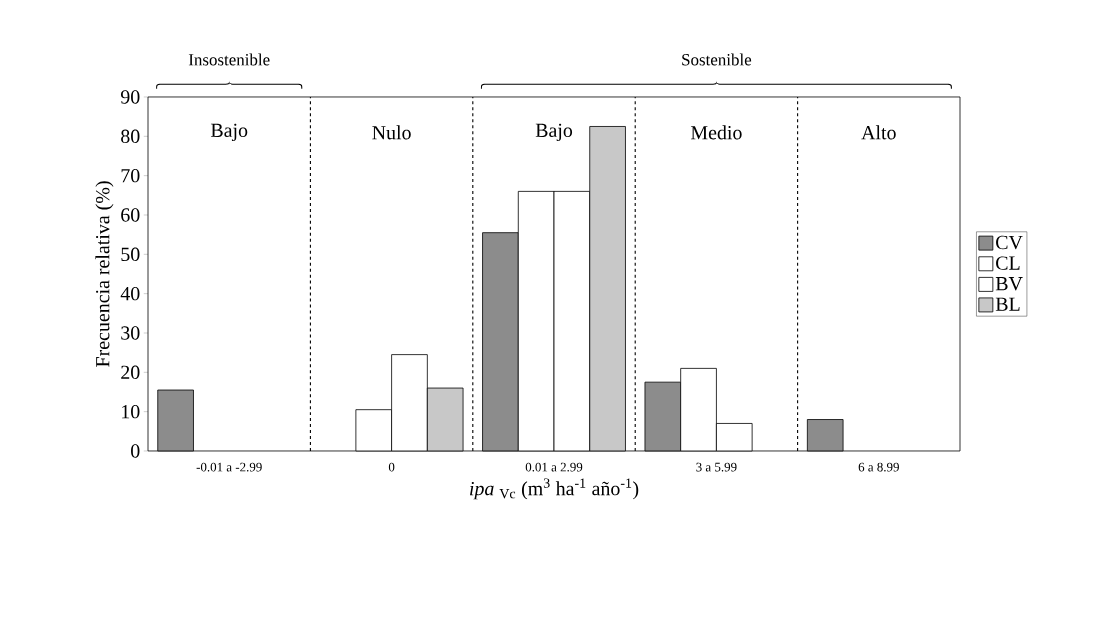 This screenshot has height=642, width=1094. I want to click on y-tick-label: 70, so click(130, 175).